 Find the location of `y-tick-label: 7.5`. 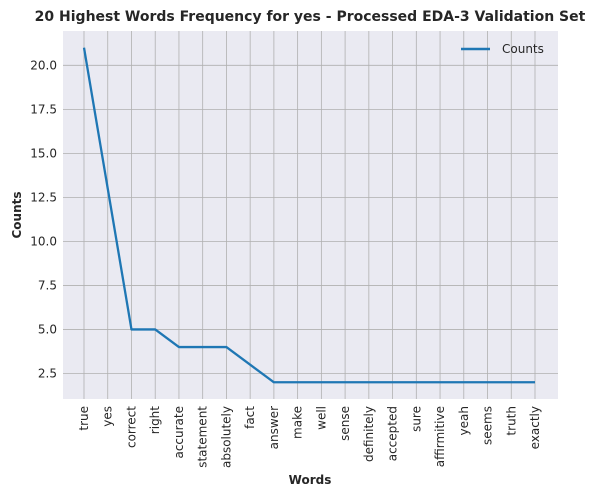

y-tick-label: 7.5 is located at coordinates (47, 285).